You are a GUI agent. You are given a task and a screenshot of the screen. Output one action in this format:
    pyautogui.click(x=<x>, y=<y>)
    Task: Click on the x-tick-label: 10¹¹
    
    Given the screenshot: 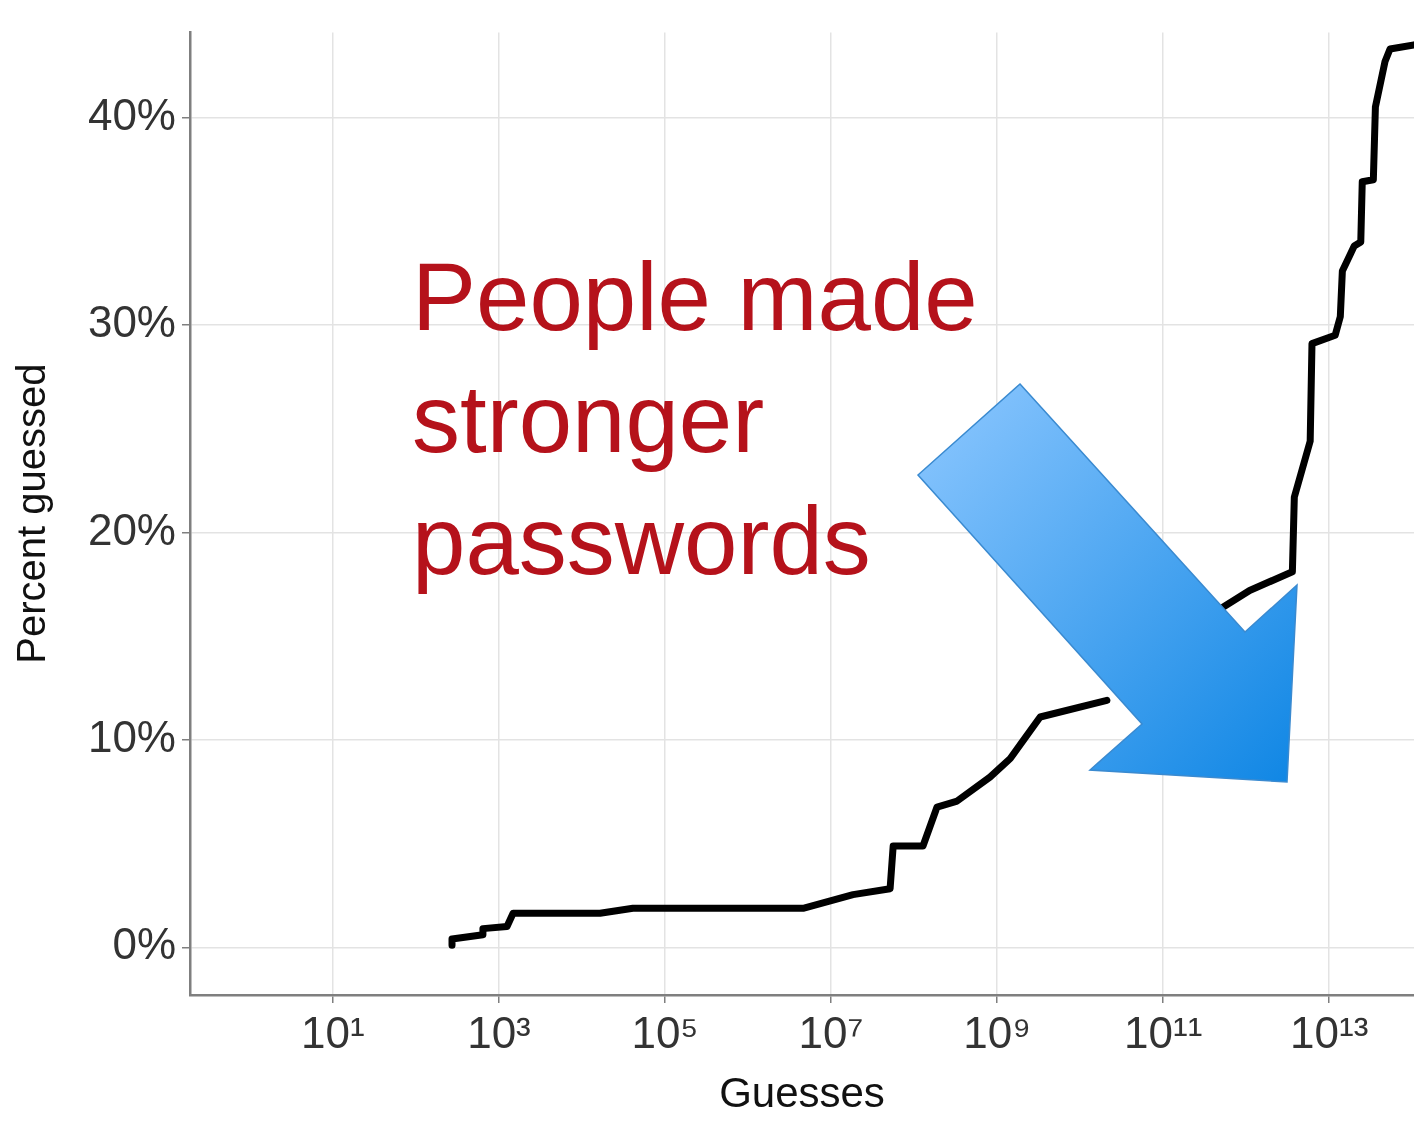 What is the action you would take?
    pyautogui.click(x=1163, y=1032)
    